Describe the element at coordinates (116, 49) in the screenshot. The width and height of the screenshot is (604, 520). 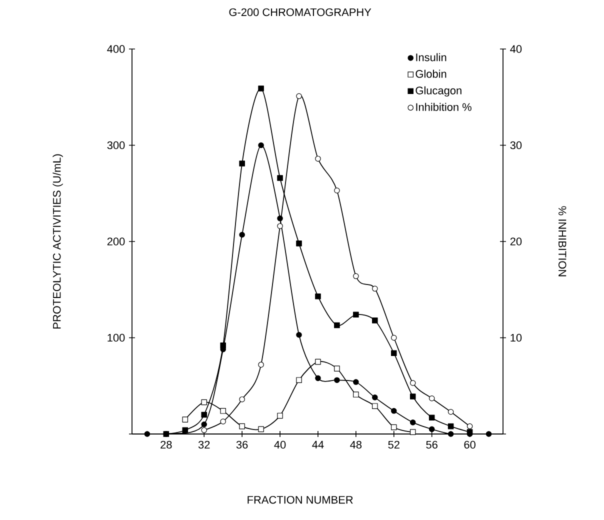
I see `y-tick-label: 400` at that location.